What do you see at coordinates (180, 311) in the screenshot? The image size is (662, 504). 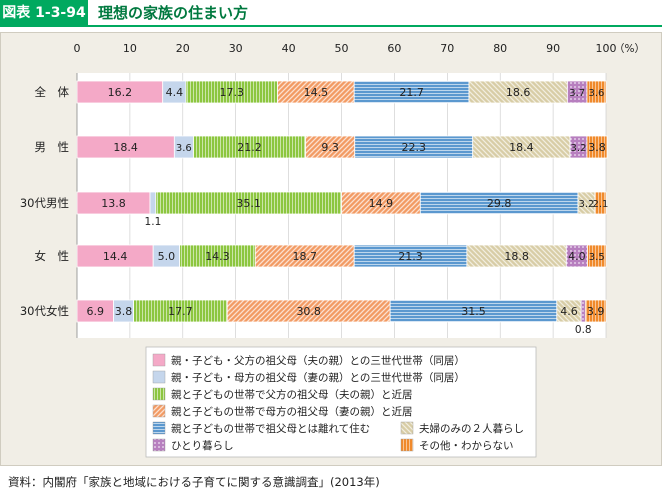 I see `data-label: 17.7` at bounding box center [180, 311].